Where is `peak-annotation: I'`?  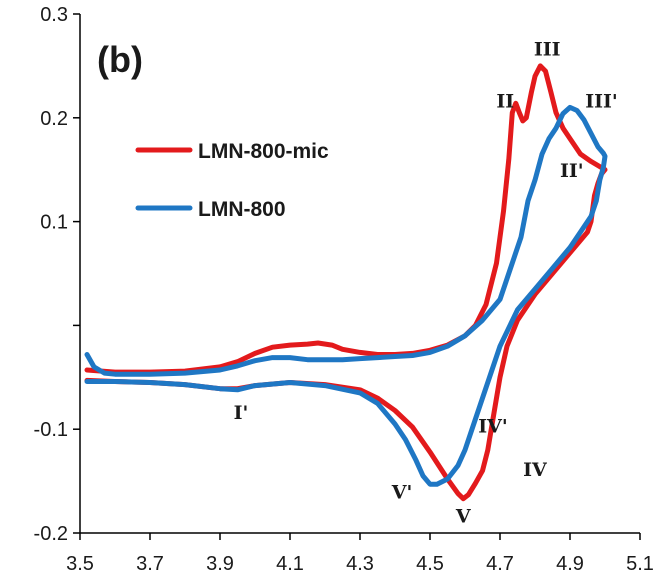
peak-annotation: I' is located at coordinates (241, 413).